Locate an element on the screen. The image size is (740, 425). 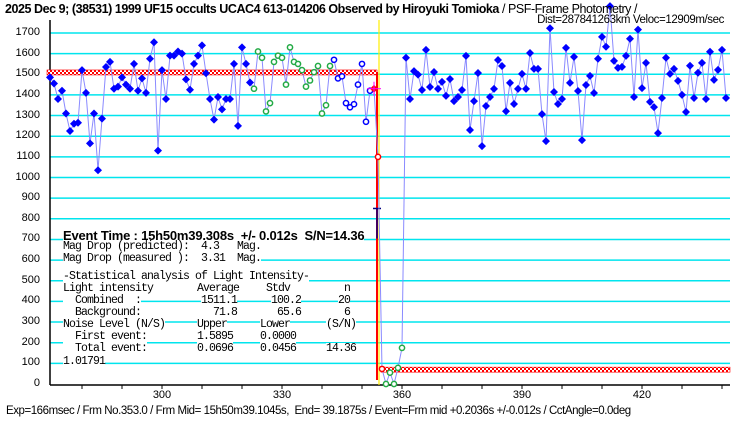
y-tick-label: 500 is located at coordinates (30, 279).